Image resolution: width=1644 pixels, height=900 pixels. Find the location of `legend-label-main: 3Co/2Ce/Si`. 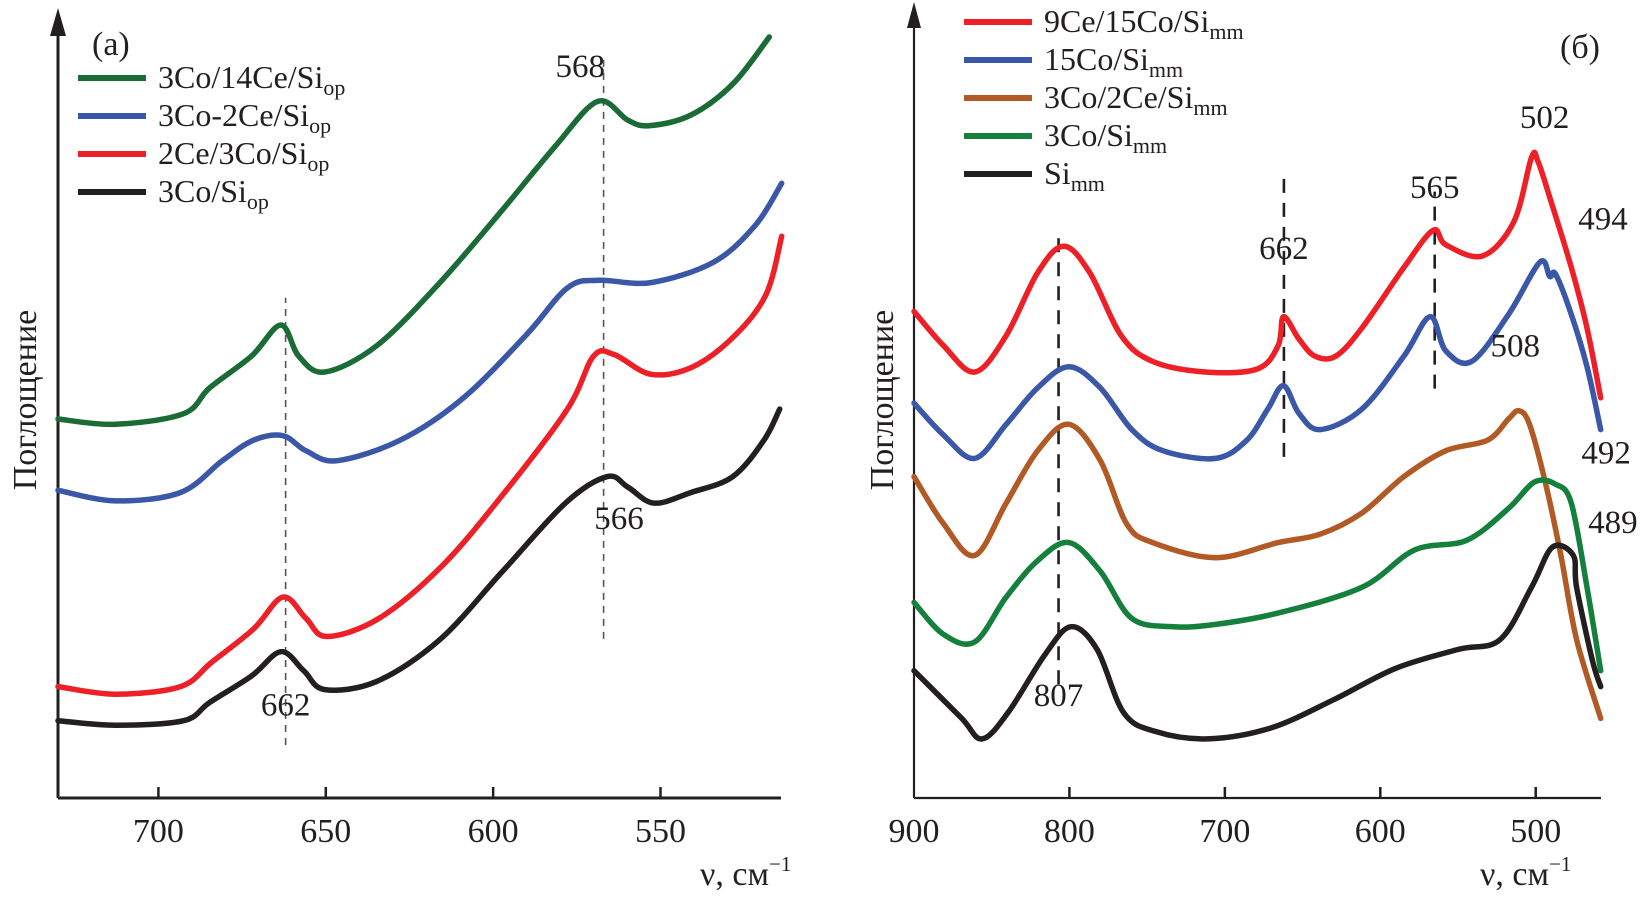

legend-label-main: 3Co/2Ce/Si is located at coordinates (1118, 97).